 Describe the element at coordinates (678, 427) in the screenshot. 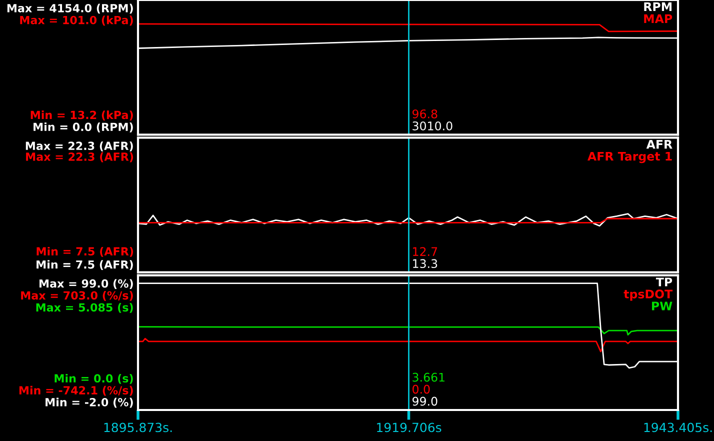

I see `x-tick-label: 1943.405s.` at that location.